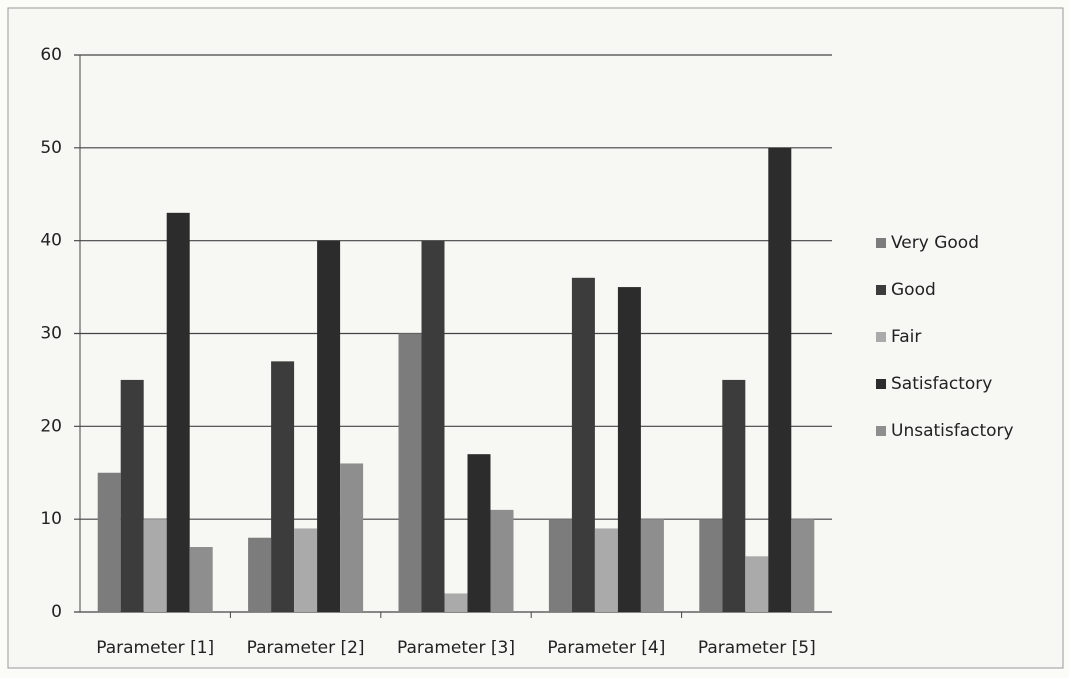 Image resolution: width=1069 pixels, height=678 pixels. Describe the element at coordinates (155, 648) in the screenshot. I see `x-tick-label: Parameter [1]` at that location.